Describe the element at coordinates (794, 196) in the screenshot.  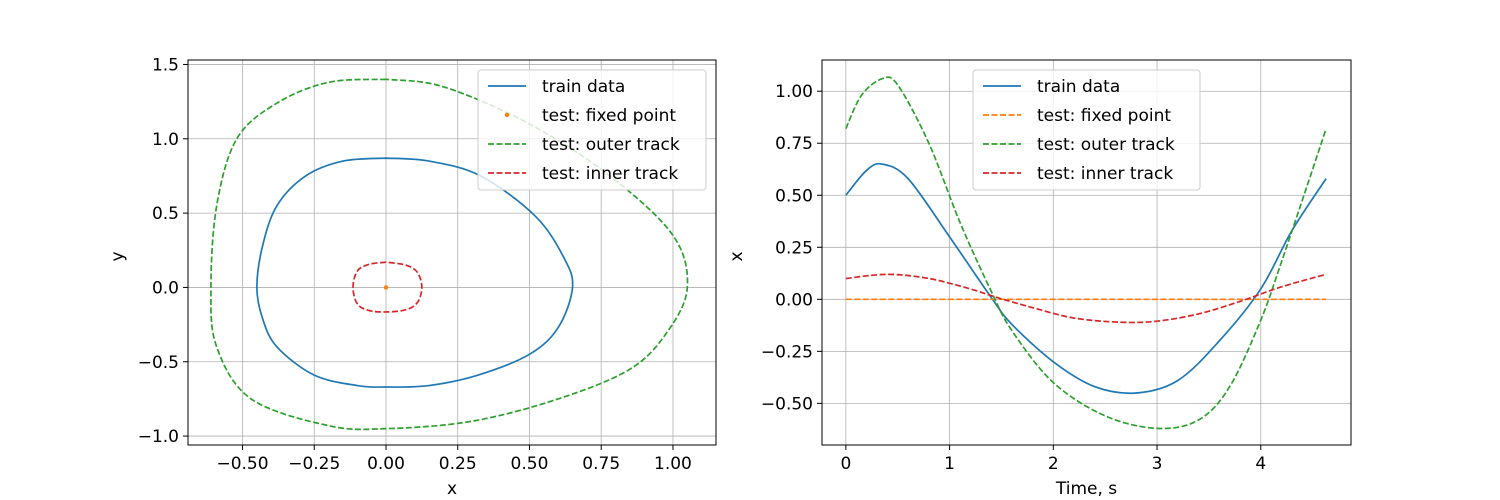
I see `y-tick-label: 0.50` at that location.